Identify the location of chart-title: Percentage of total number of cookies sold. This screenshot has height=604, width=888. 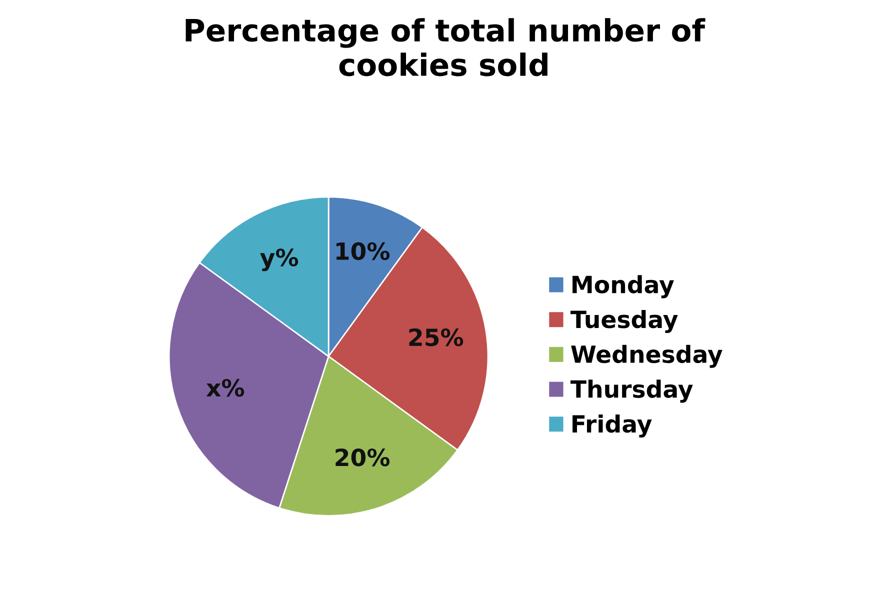
(446, 47).